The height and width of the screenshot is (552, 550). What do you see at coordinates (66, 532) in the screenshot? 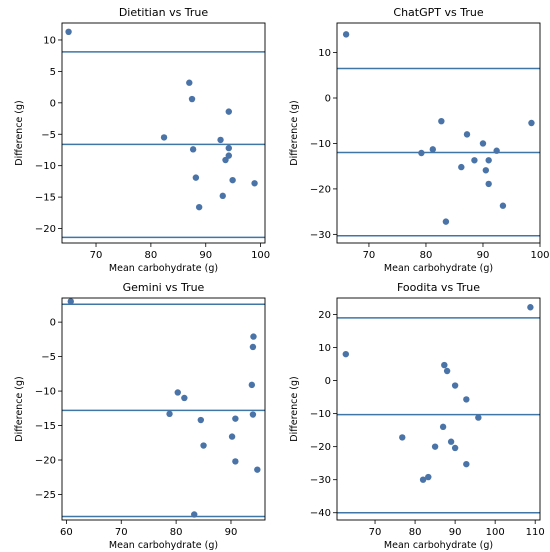
I see `x-tick-label: 60` at bounding box center [66, 532].